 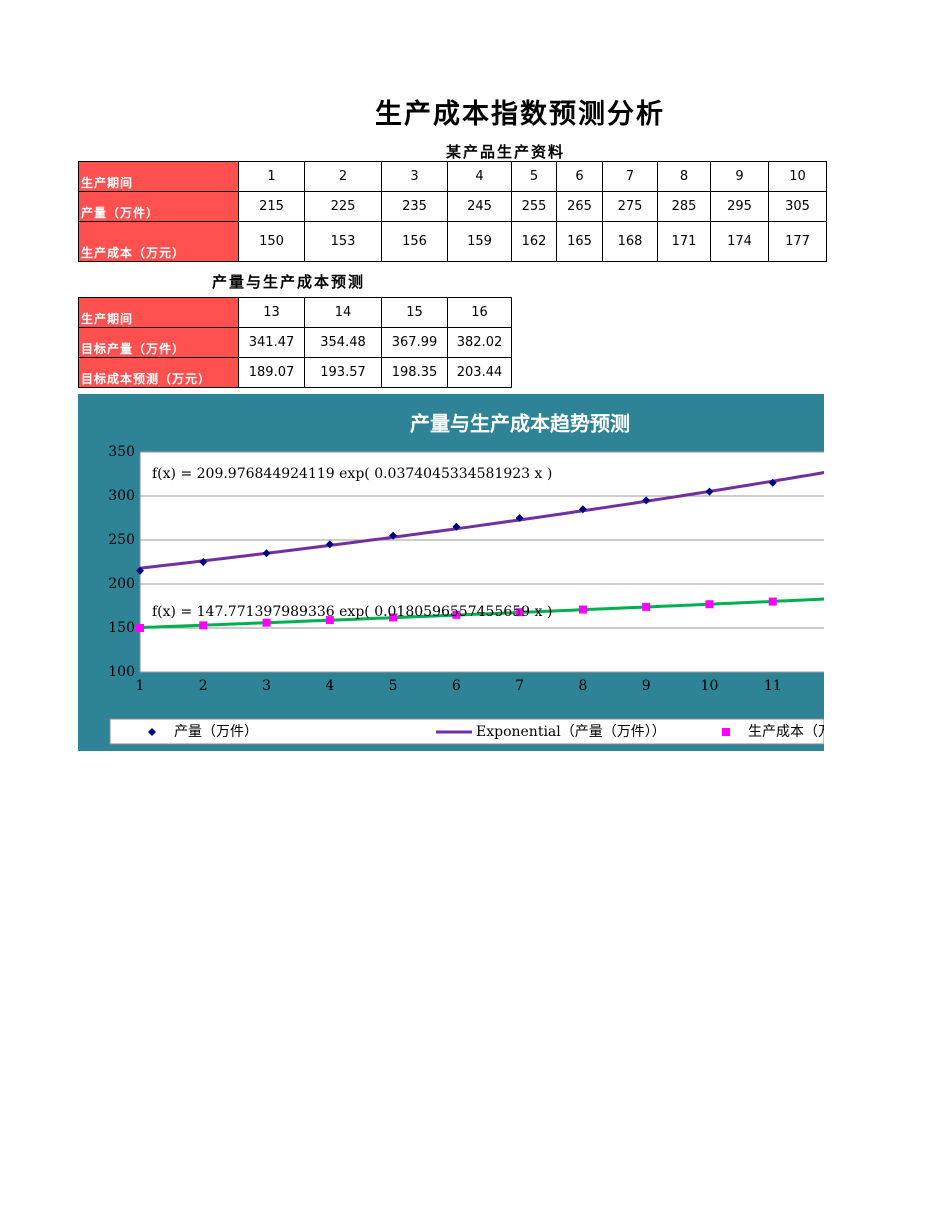 What do you see at coordinates (739, 176) in the screenshot?
I see `table-cell: 9` at bounding box center [739, 176].